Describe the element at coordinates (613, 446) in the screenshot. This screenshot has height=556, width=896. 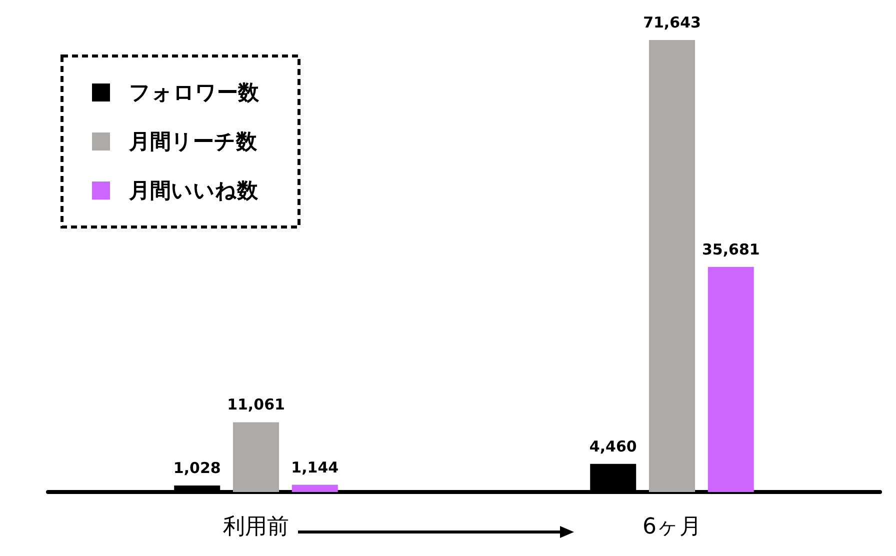
I see `data-label: 4,460` at that location.